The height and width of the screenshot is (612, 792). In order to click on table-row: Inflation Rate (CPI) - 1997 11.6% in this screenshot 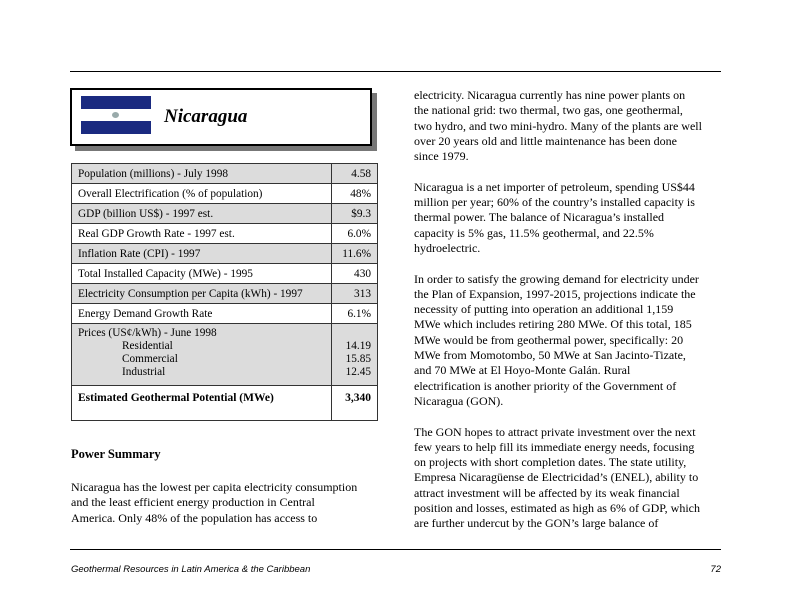, I will do `click(224, 253)`.